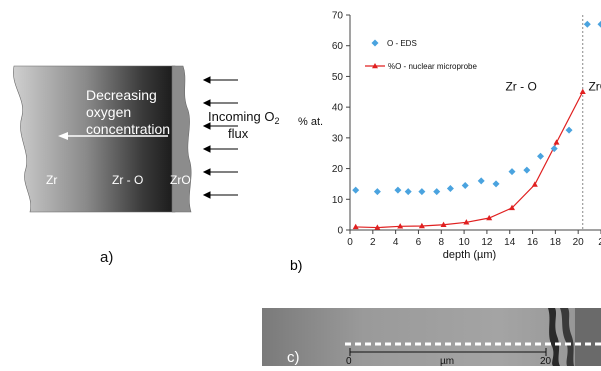  I want to click on y-tick-label: 10, so click(338, 200).